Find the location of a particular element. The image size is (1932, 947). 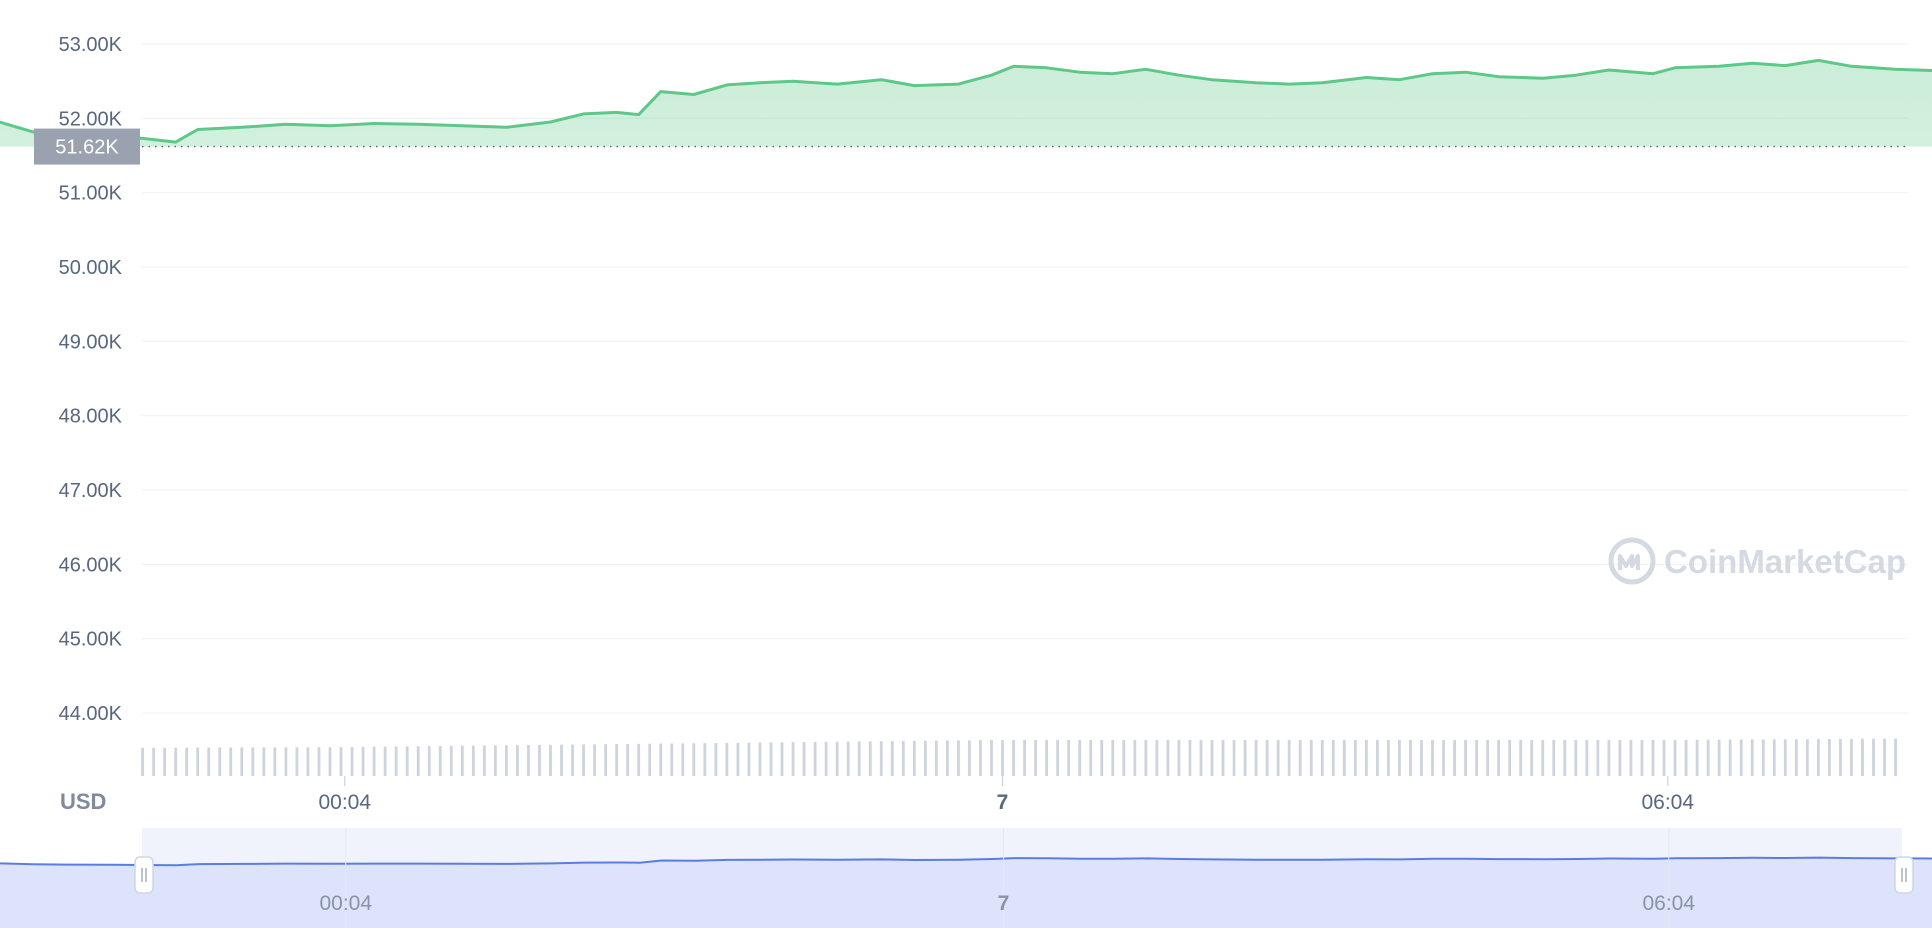

x-tick-label: 06:04 is located at coordinates (1667, 802).